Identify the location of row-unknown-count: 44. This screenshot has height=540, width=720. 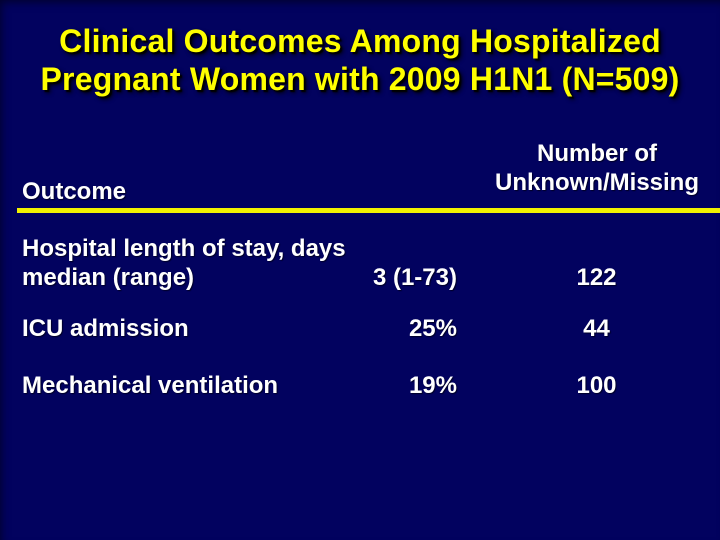
(596, 328).